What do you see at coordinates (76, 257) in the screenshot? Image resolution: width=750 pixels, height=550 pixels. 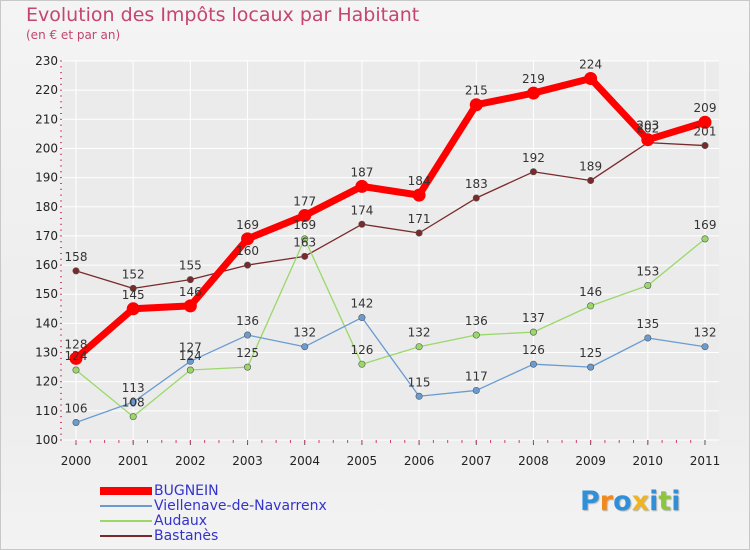 I see `data-label: 158` at bounding box center [76, 257].